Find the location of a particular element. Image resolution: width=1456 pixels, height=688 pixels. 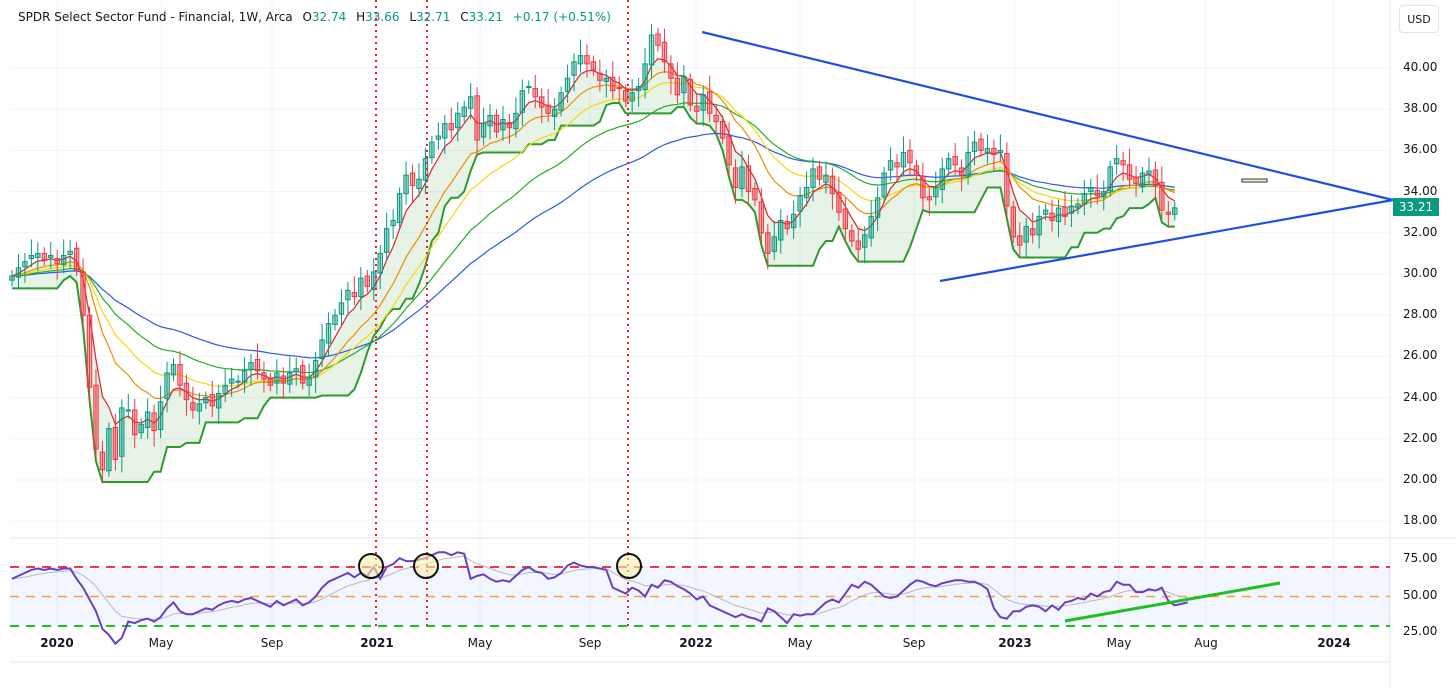

last-price-tag: 33.21 is located at coordinates (1416, 207).